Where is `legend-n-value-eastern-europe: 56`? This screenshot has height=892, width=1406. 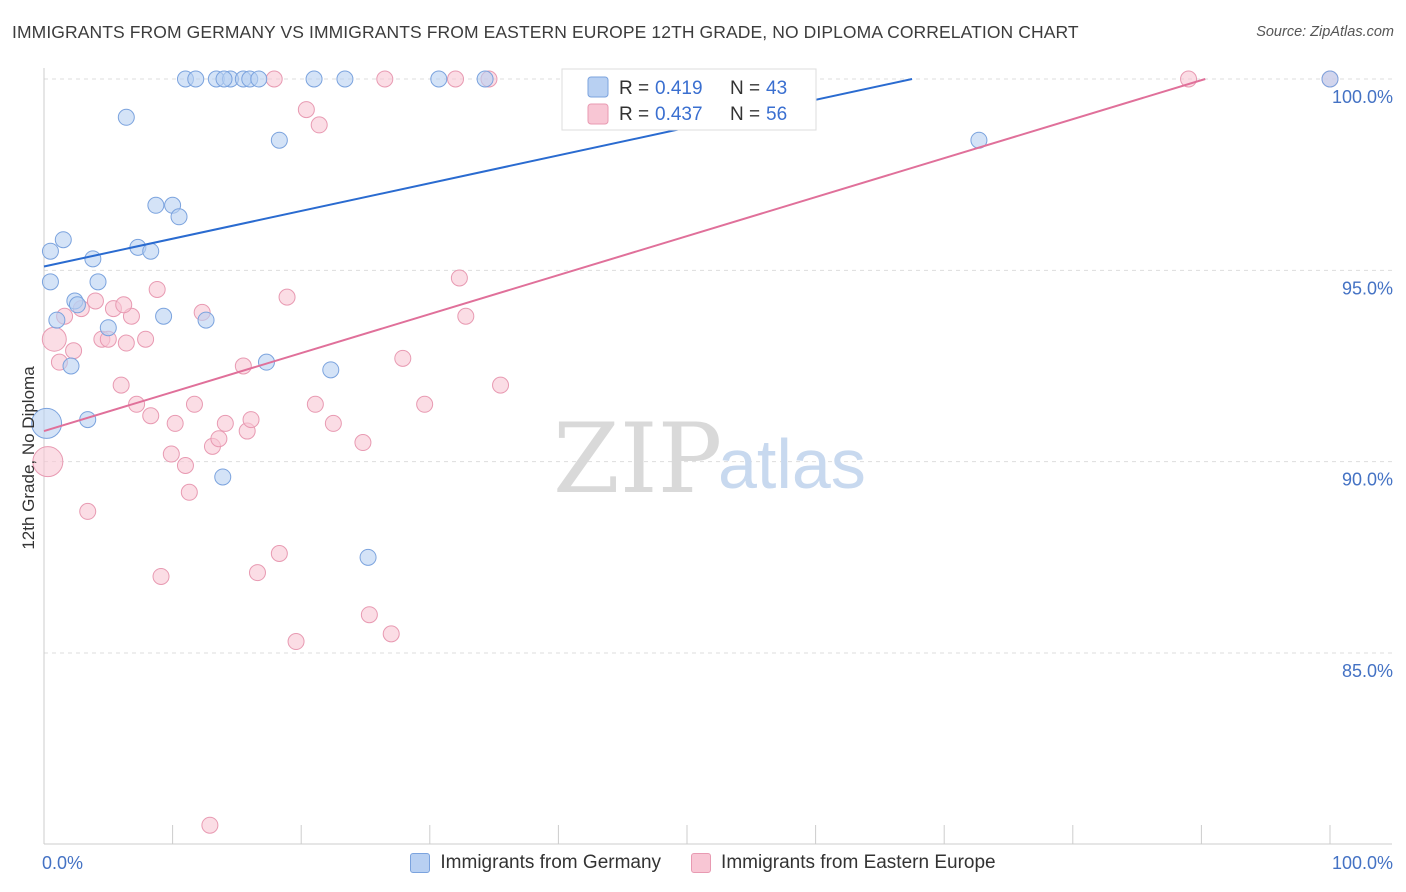
legend-n-value-eastern-europe: 56 is located at coordinates (776, 114).